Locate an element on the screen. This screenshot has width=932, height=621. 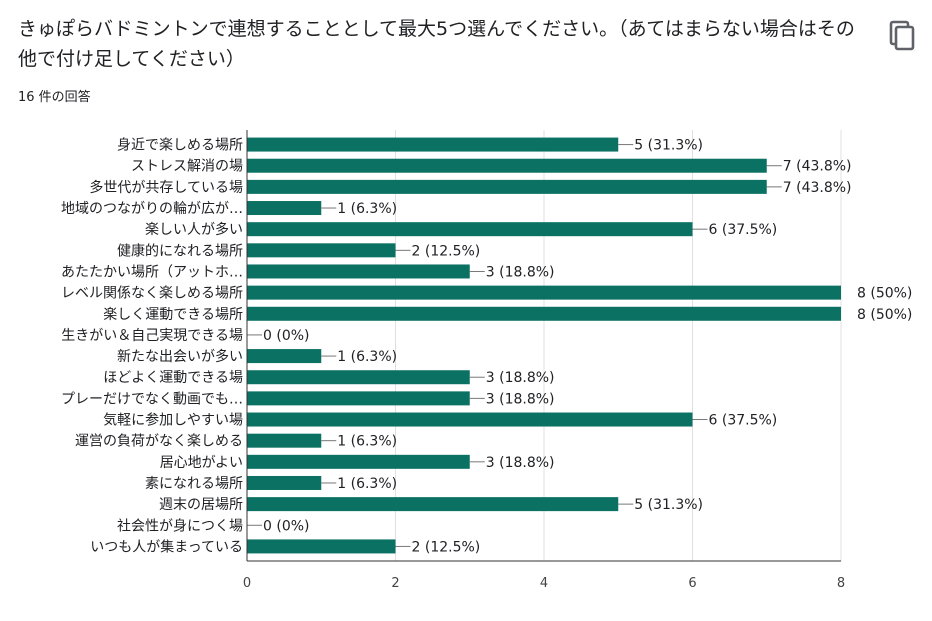
category-label: 週末の居場所 is located at coordinates (201, 505).